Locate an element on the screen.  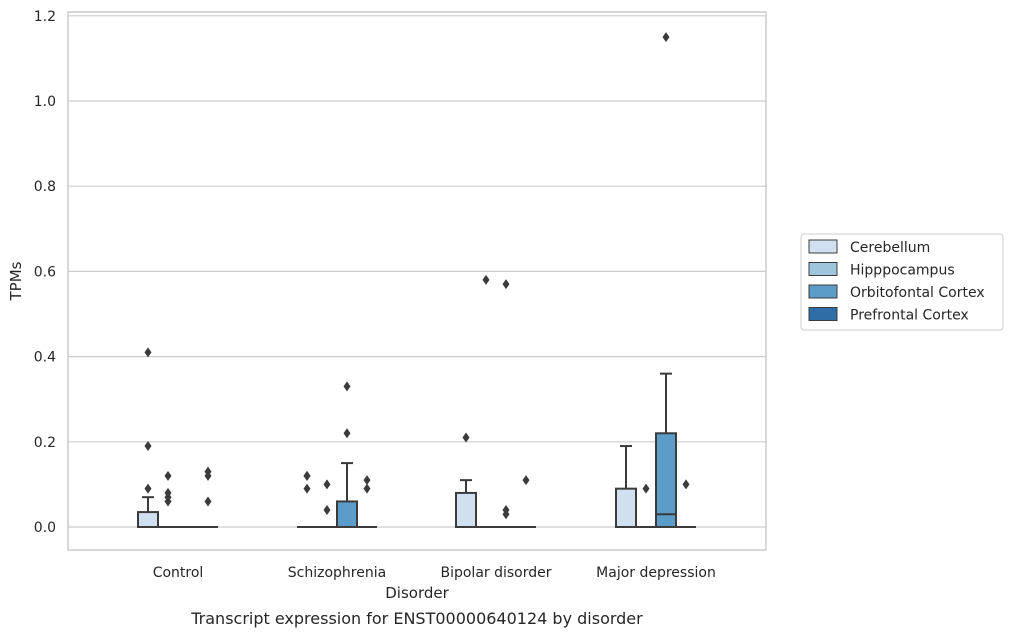
y-axis-ticks: 0.0 0.2 0.4 0.6 0.8 1.0 1.2 is located at coordinates (45, 272).